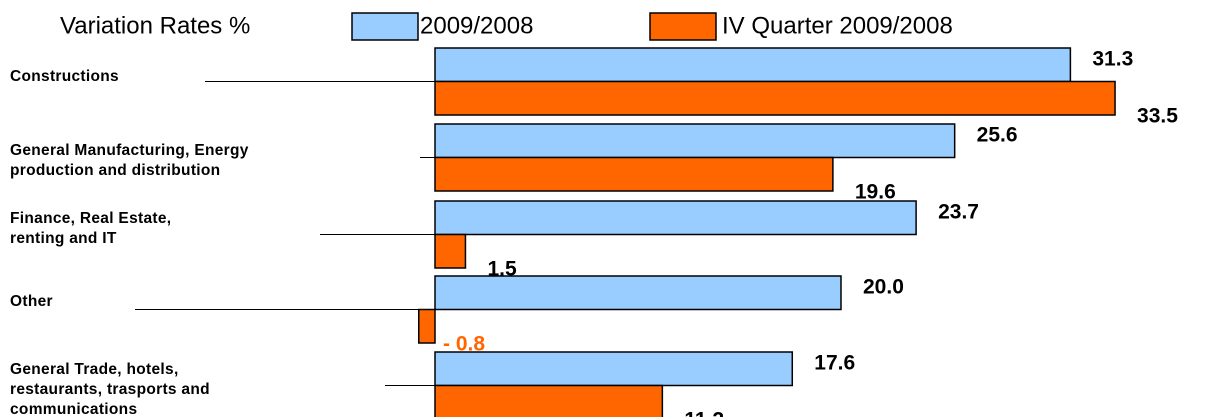  I want to click on value-label: 33.5, so click(1157, 116).